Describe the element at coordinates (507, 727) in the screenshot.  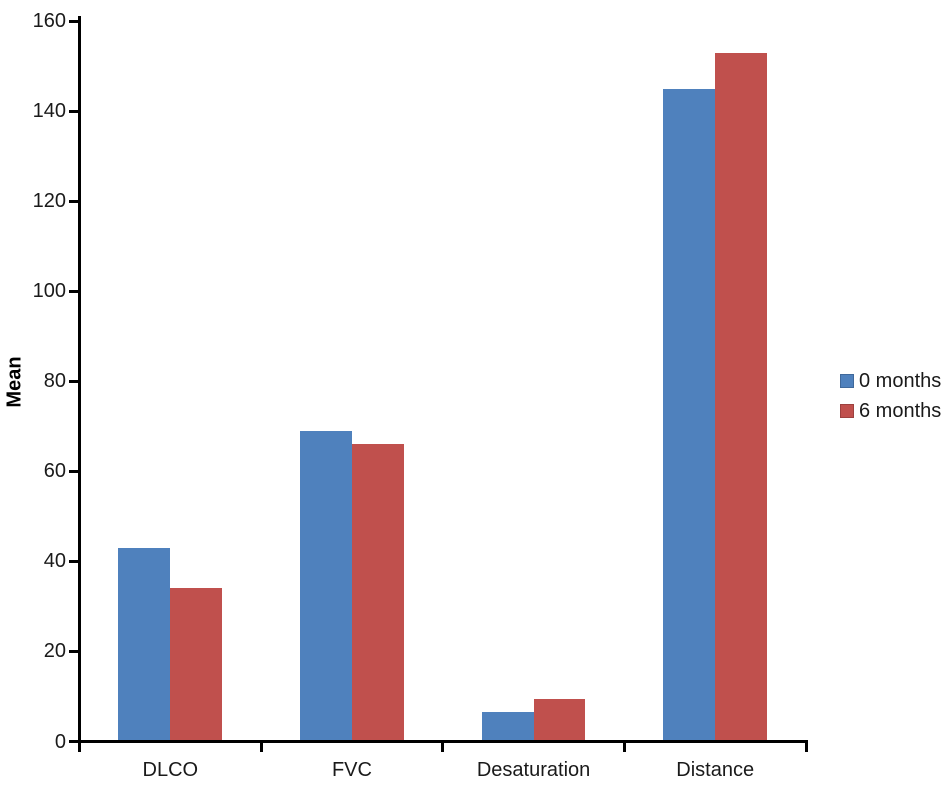
I see `bar-0-months-Desaturation` at that location.